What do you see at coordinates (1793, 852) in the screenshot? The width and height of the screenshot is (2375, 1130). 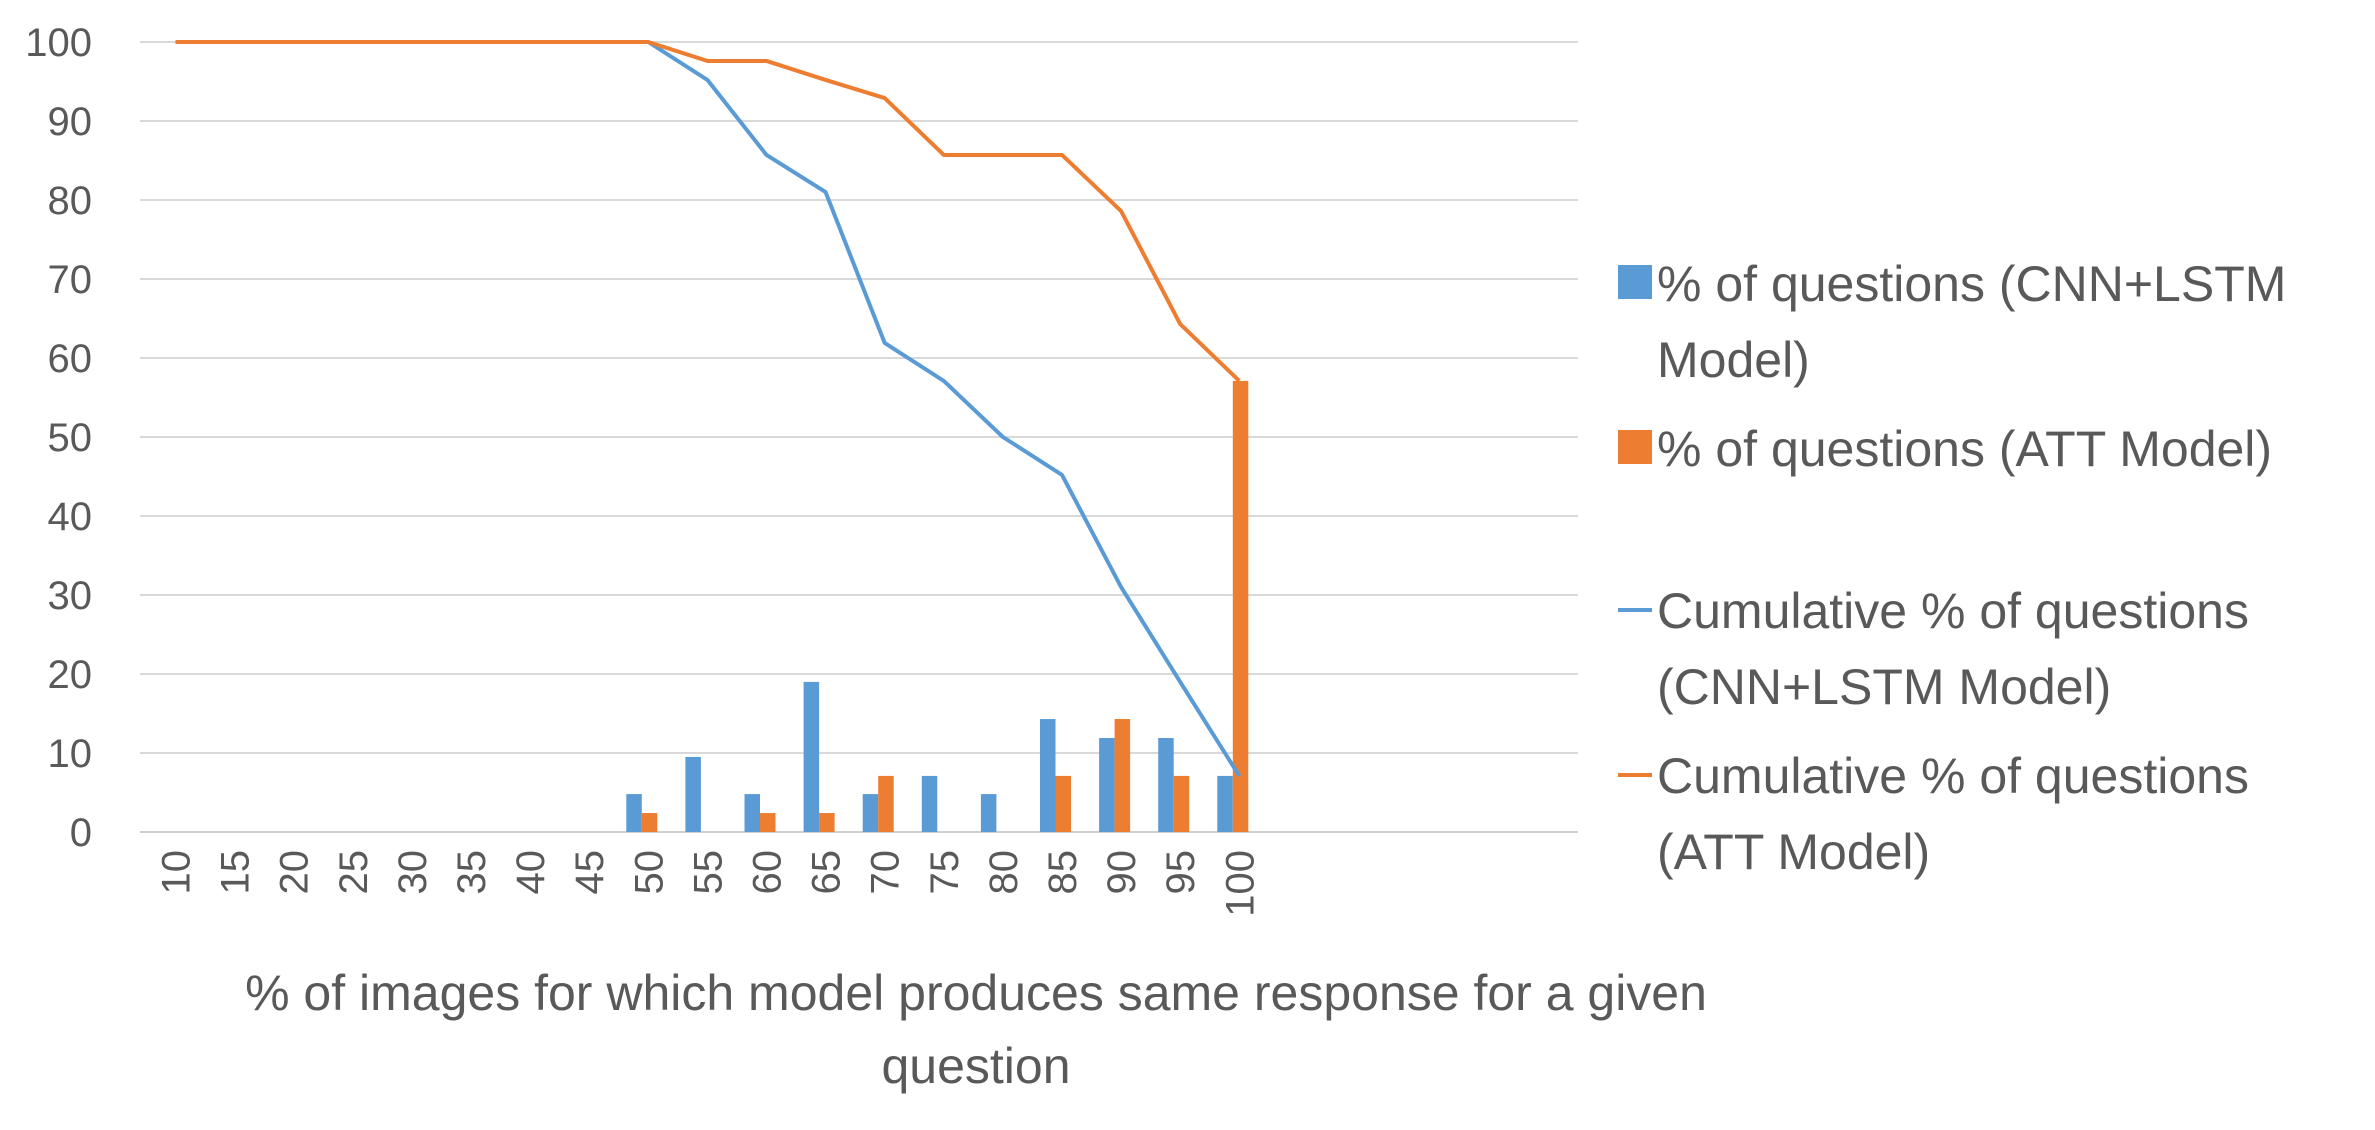 I see `legend-label: (ATT Model)` at bounding box center [1793, 852].